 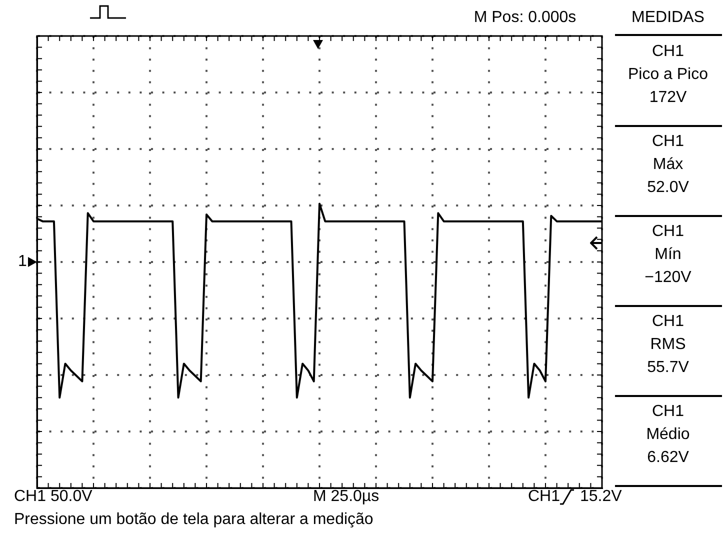 What do you see at coordinates (668, 165) in the screenshot?
I see `text: Máx` at bounding box center [668, 165].